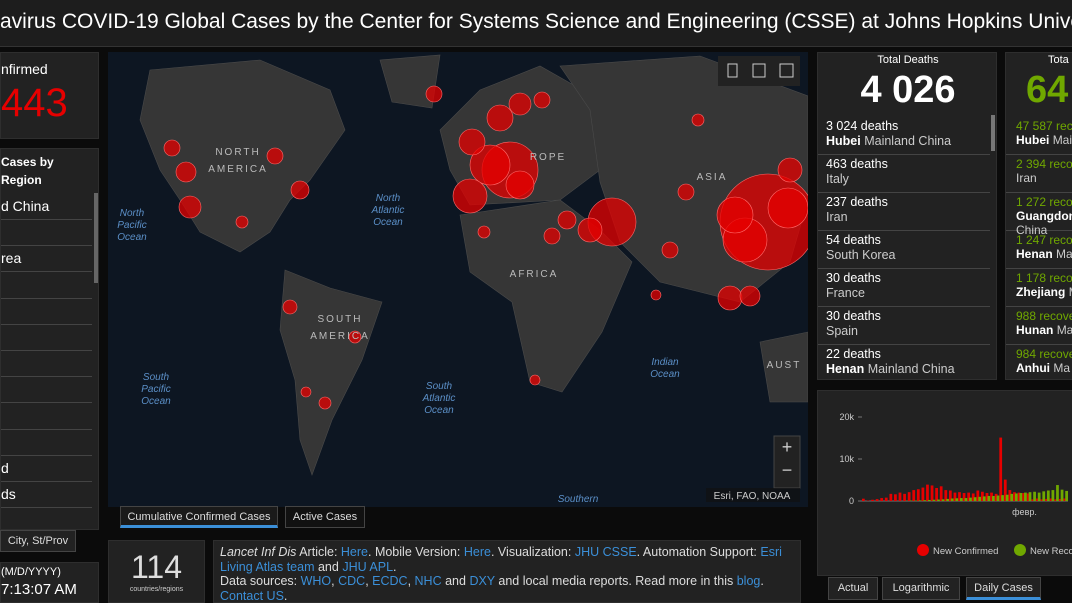 The width and height of the screenshot is (1072, 603). Describe the element at coordinates (843, 141) in the screenshot. I see `death-place: Hubei` at that location.